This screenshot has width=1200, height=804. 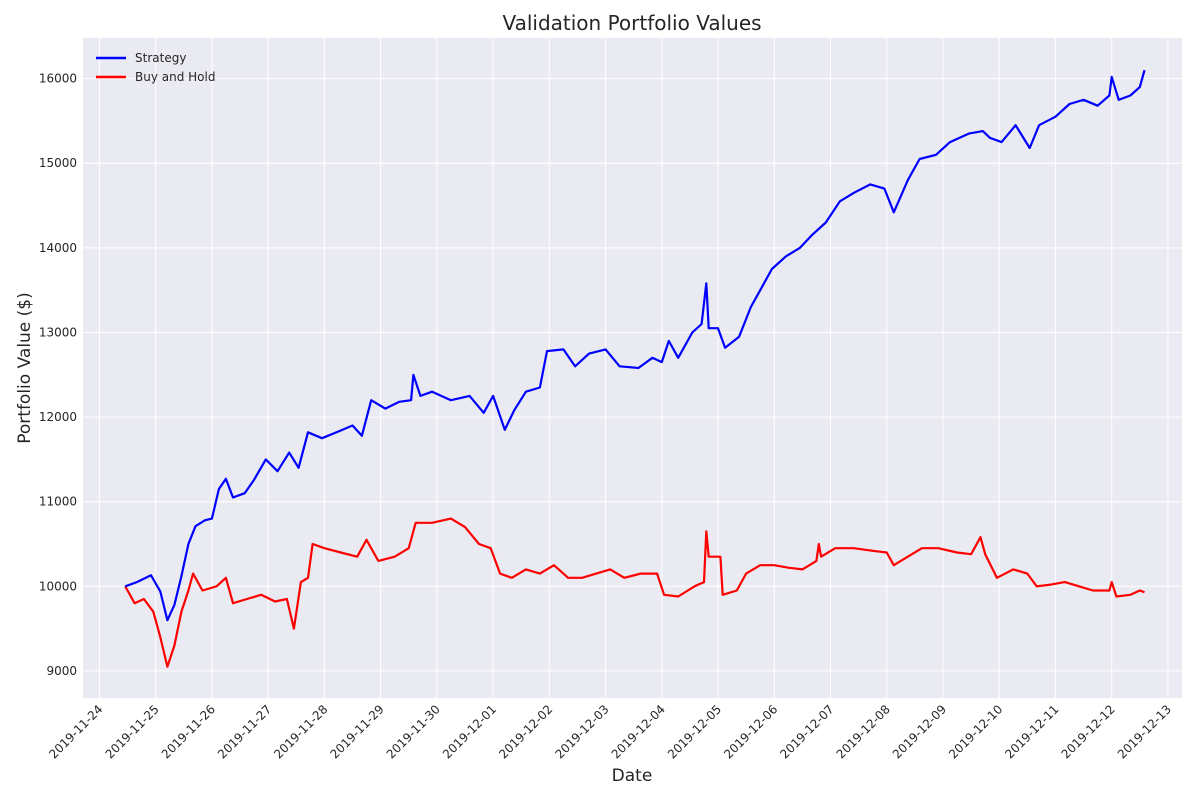 What do you see at coordinates (975, 731) in the screenshot?
I see `x-tick-label: 2019-12-10` at bounding box center [975, 731].